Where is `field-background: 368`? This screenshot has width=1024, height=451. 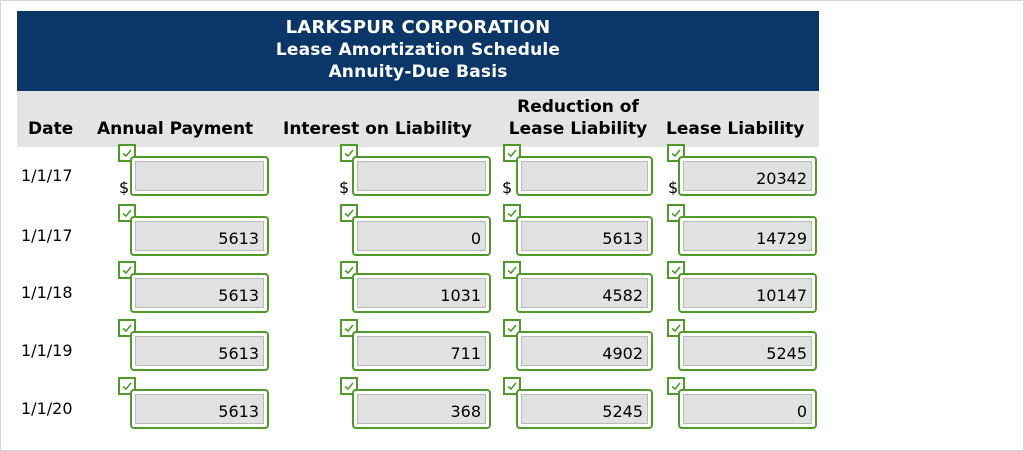 field-background: 368 is located at coordinates (421, 409).